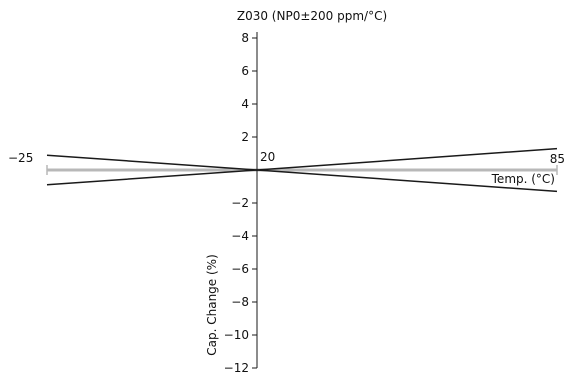  Describe the element at coordinates (20, 158) in the screenshot. I see `x-tick-label: −25` at that location.